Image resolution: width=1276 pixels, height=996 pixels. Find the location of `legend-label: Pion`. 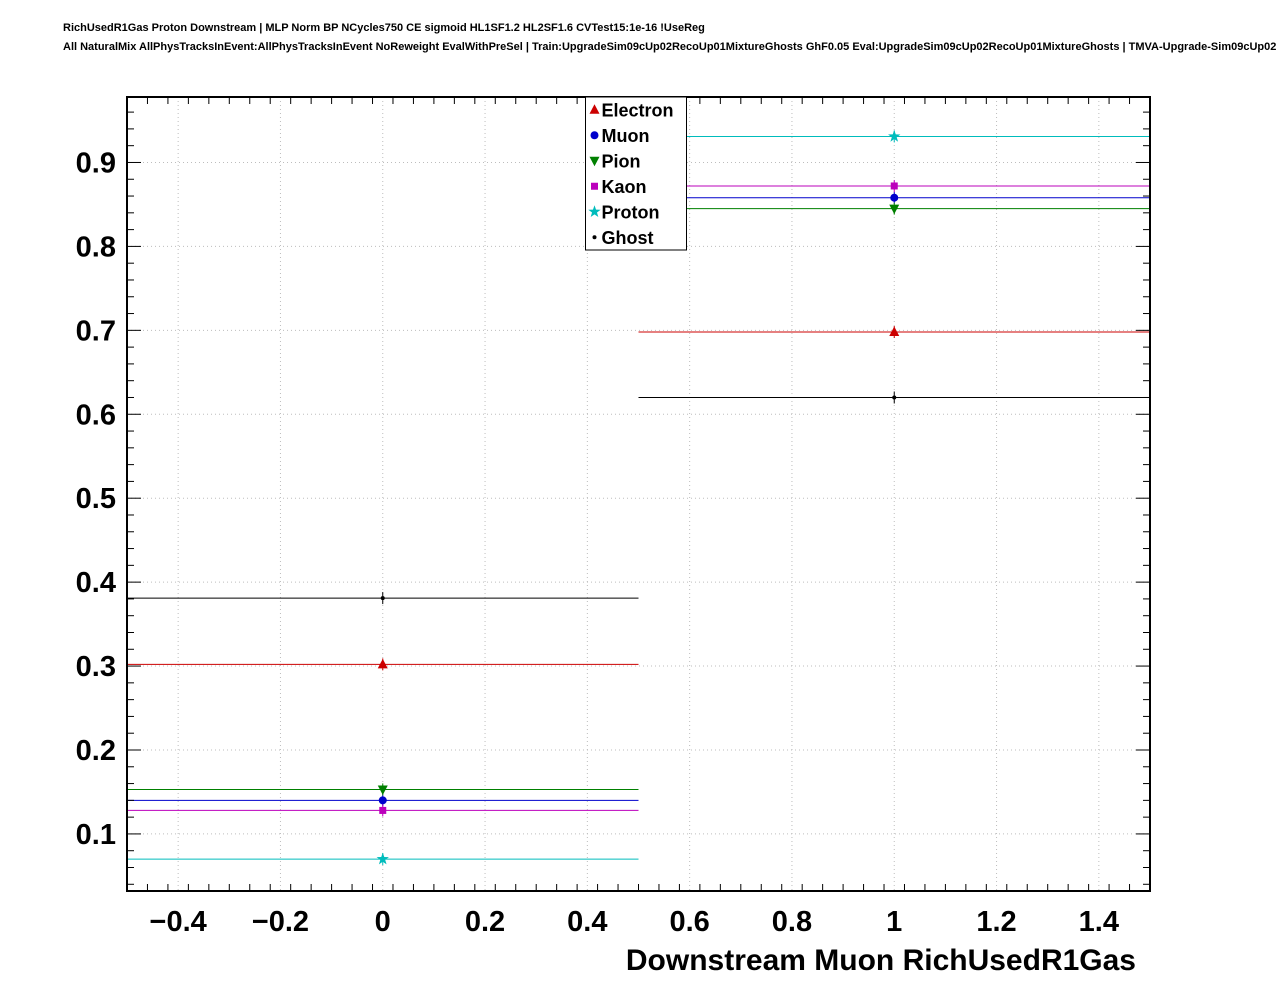

legend-label: Pion is located at coordinates (621, 161).